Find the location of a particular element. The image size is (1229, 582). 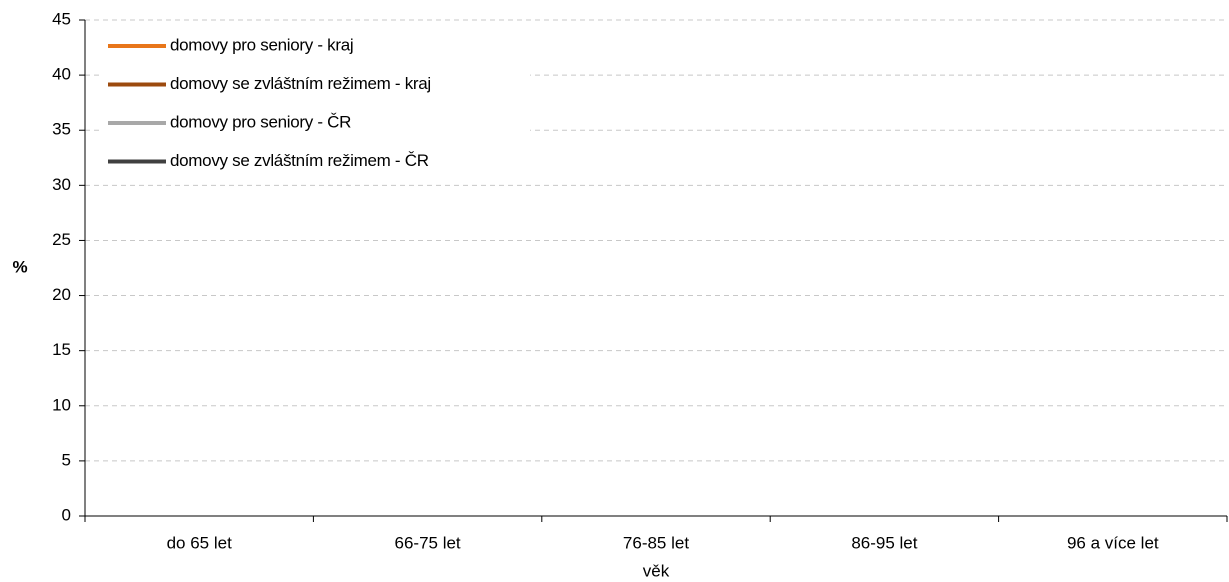

y-tick-label: 35 is located at coordinates (61, 129).